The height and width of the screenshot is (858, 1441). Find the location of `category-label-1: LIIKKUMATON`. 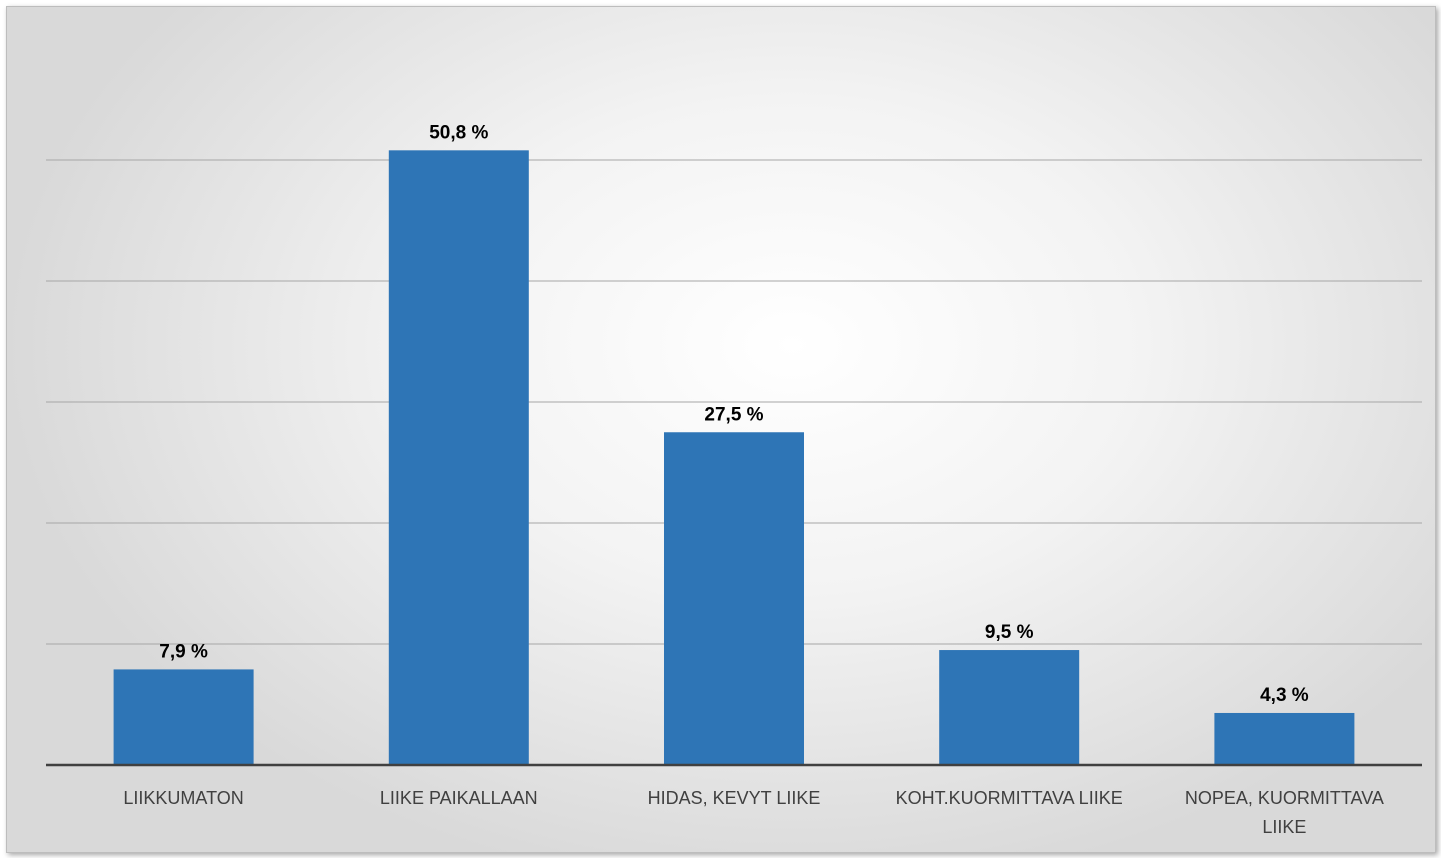

category-label-1: LIIKKUMATON is located at coordinates (183, 798).